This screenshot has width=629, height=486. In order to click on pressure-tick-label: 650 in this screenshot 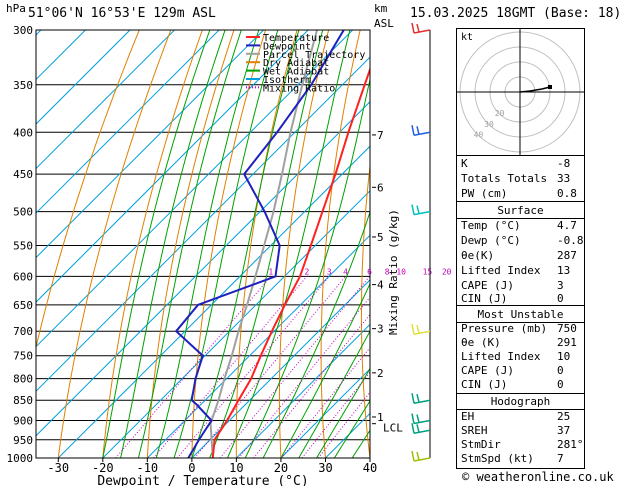, I will do `click(23, 305)`.